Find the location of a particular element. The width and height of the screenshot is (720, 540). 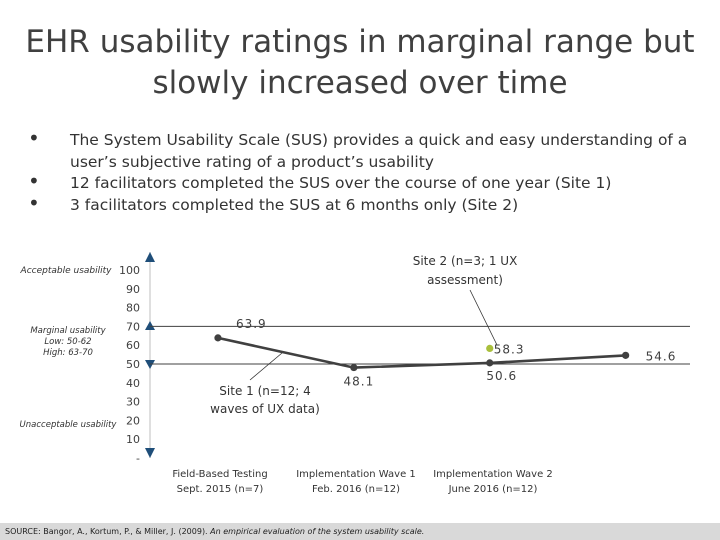

series-line is located at coordinates (421, 352).